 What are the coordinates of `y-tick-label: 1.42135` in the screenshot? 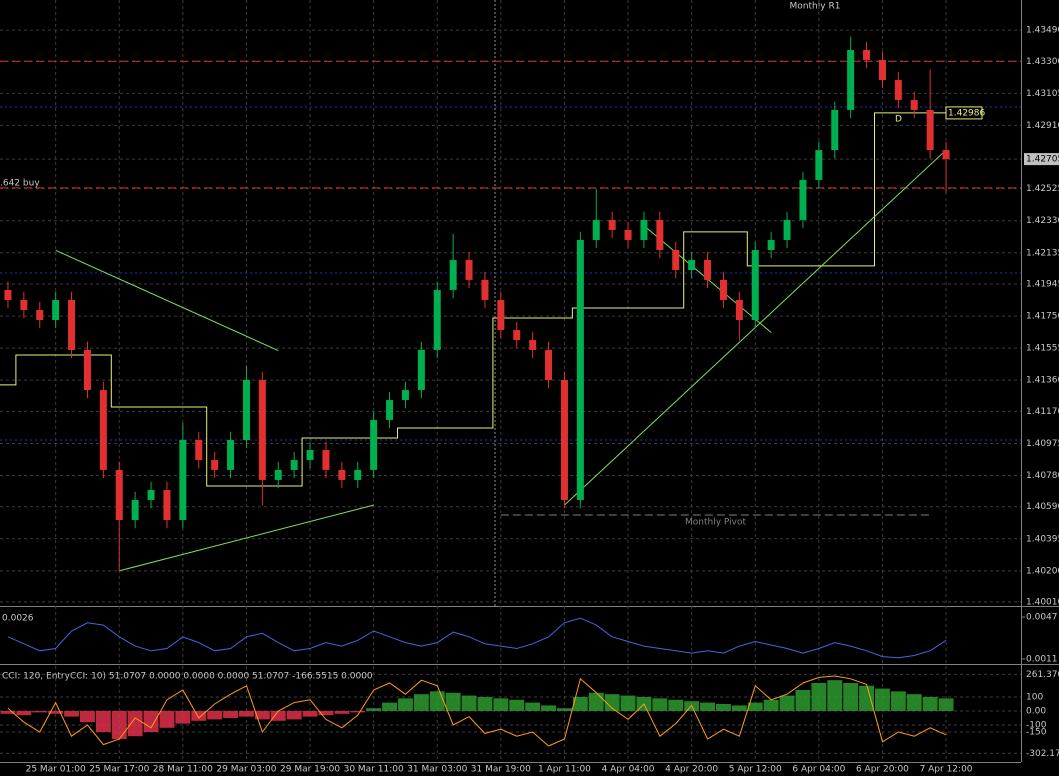 It's located at (1042, 253).